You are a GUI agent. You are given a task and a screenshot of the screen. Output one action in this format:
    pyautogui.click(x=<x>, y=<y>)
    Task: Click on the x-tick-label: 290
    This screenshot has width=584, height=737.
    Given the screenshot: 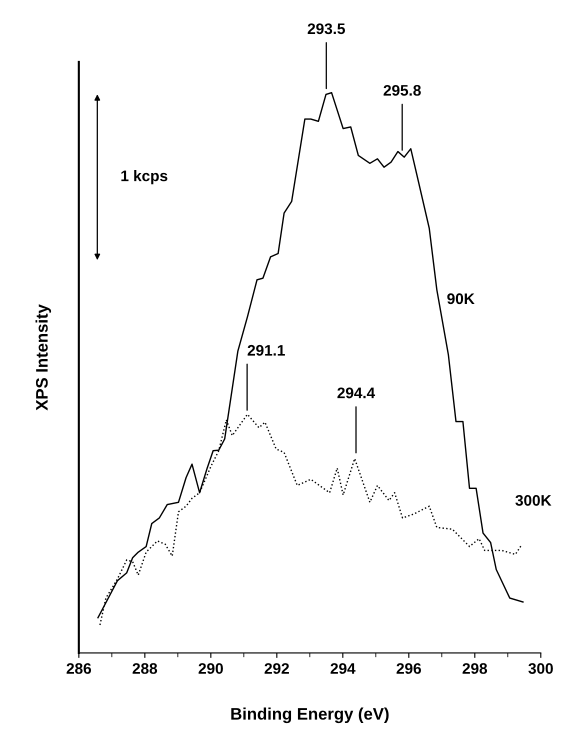 What is the action you would take?
    pyautogui.click(x=210, y=668)
    